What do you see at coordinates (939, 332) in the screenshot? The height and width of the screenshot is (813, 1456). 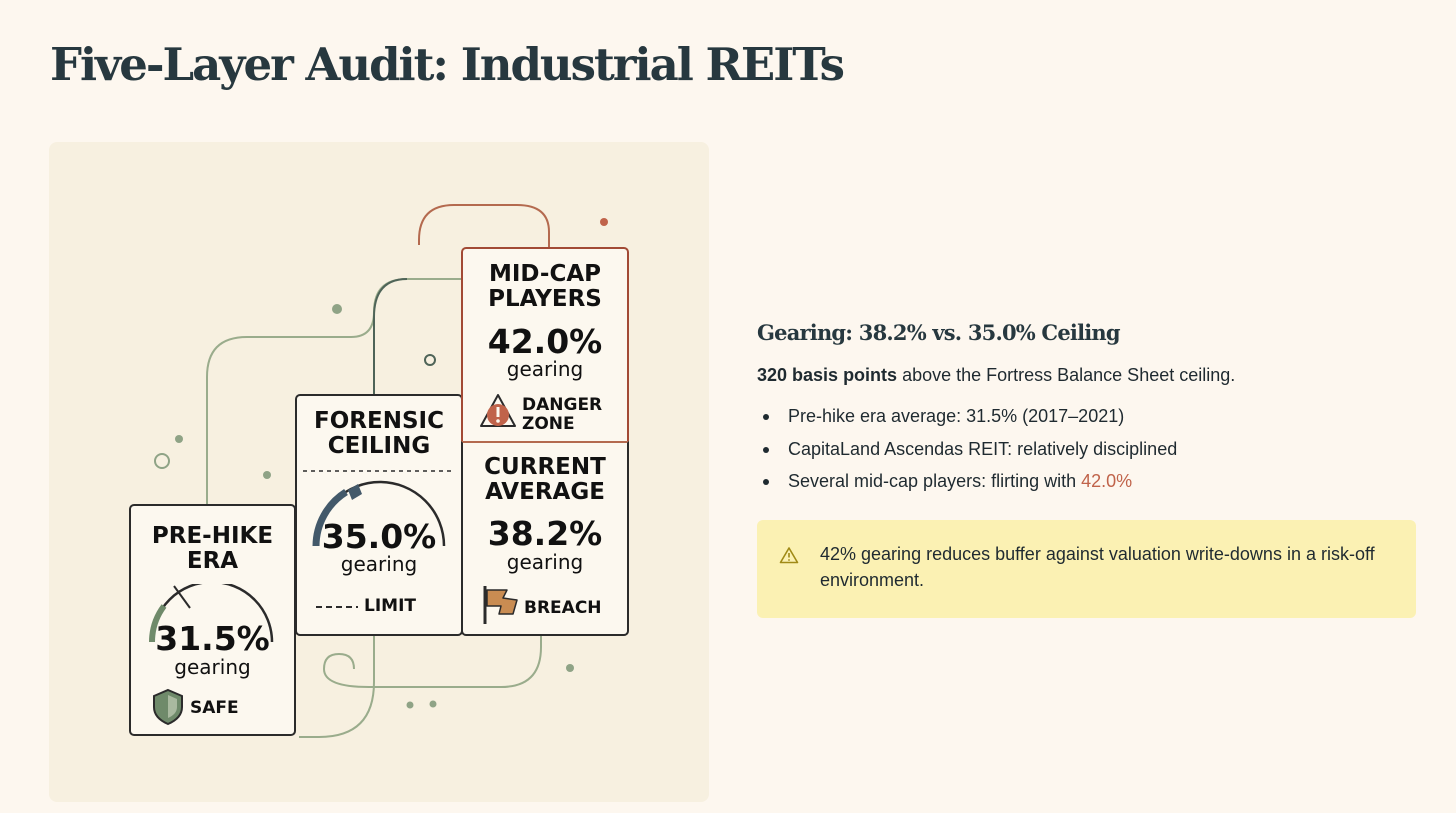 I see `panel-heading: Gearing: 38.2% vs. 35.0% Ceiling` at bounding box center [939, 332].